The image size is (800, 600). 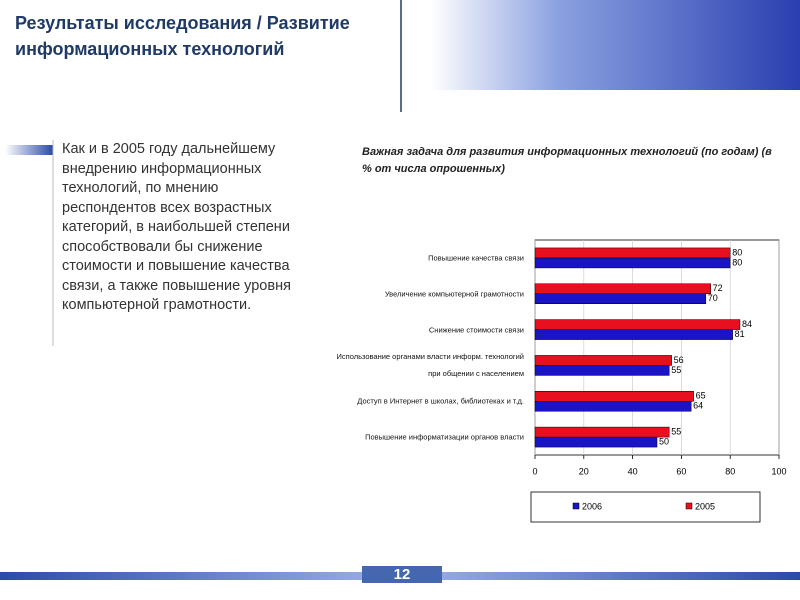 I want to click on value-label: 64, so click(x=698, y=406).